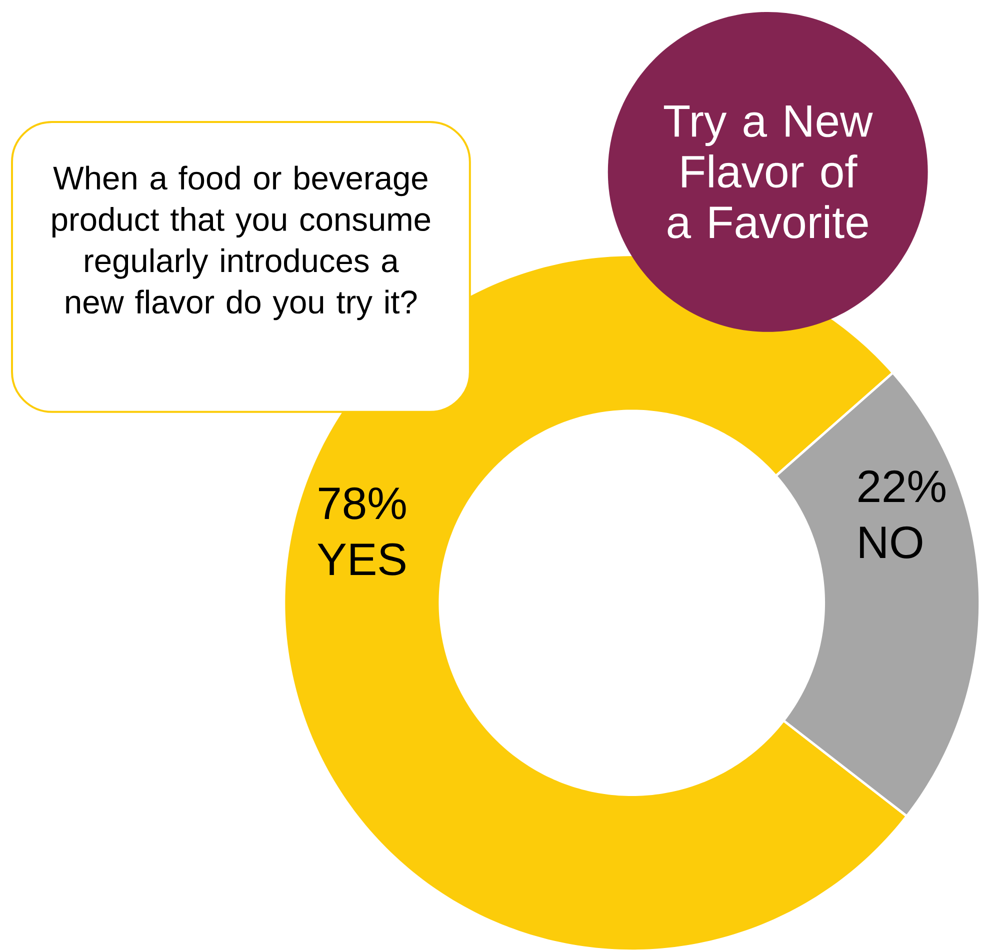 The width and height of the screenshot is (981, 952). What do you see at coordinates (362, 503) in the screenshot?
I see `data-label: 78%` at bounding box center [362, 503].